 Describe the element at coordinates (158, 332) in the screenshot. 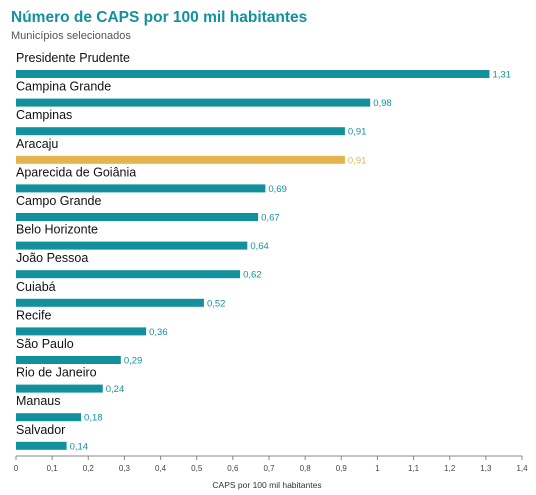

I see `value-label: 0,36` at that location.